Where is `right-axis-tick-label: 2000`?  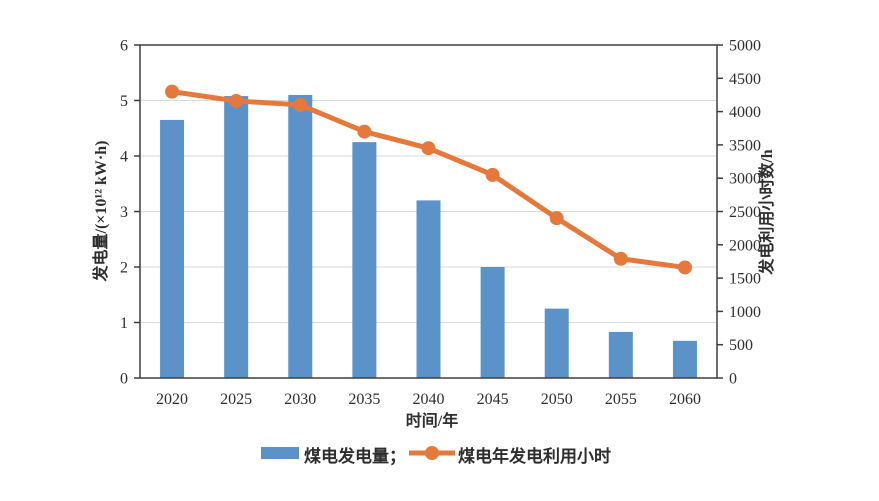
right-axis-tick-label: 2000 is located at coordinates (745, 245).